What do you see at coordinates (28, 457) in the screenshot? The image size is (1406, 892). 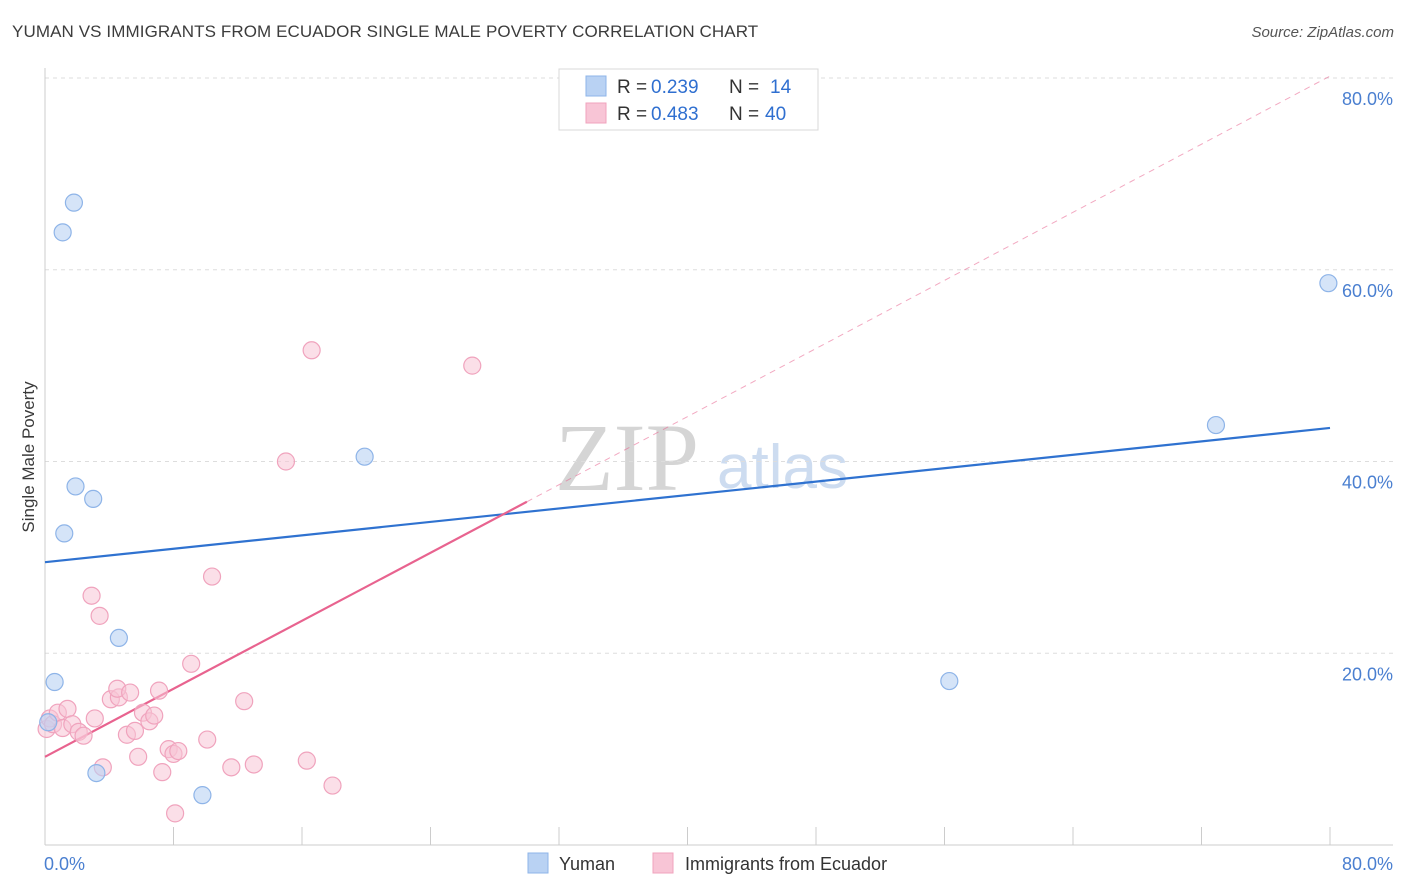 I see `y-axis-label: Single Male Poverty` at bounding box center [28, 457].